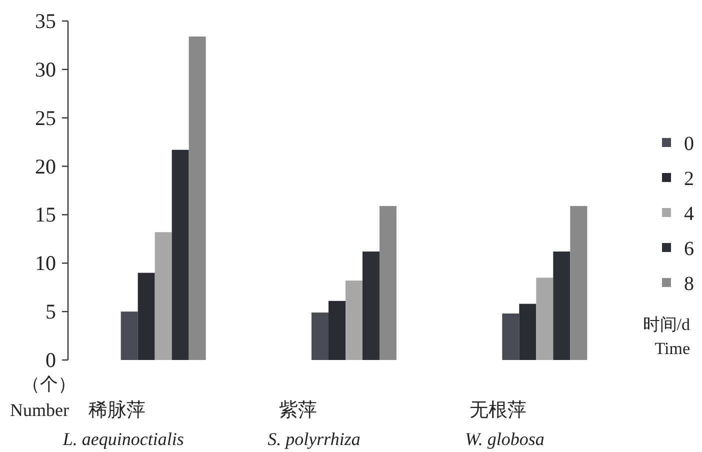 The height and width of the screenshot is (452, 702). I want to click on y-tick-label: 15, so click(45, 214).